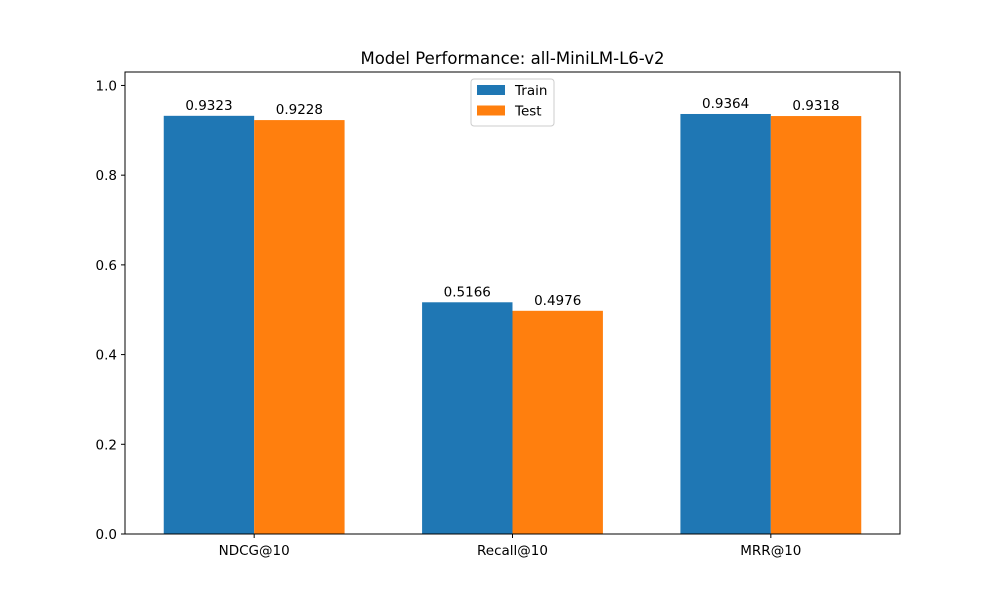  Describe the element at coordinates (491, 110) in the screenshot. I see `legend-swatch-test` at that location.